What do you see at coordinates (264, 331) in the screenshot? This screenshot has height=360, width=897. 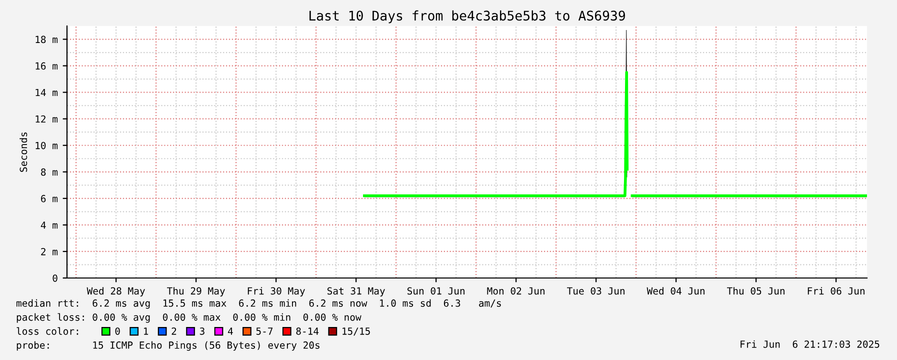 I see `legend-label: 5-7` at bounding box center [264, 331].